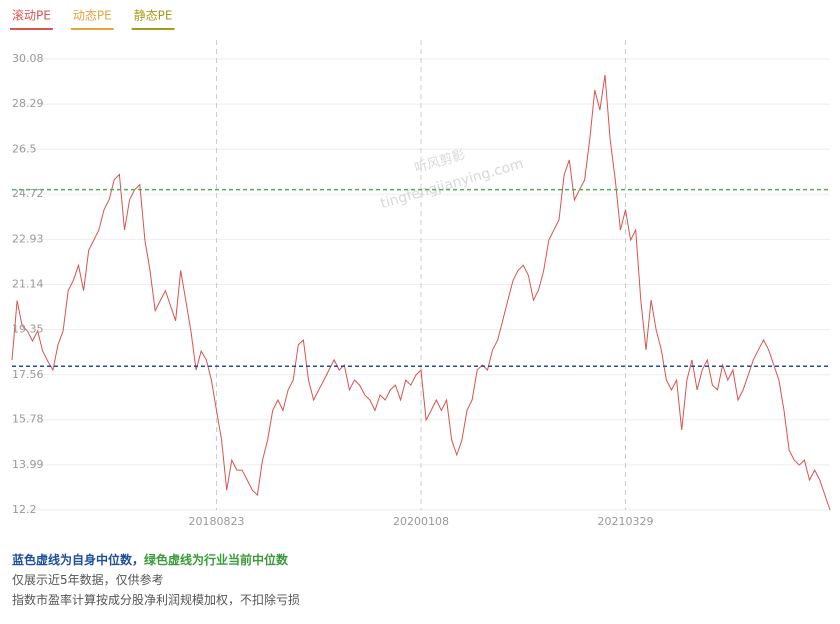  What do you see at coordinates (24, 148) in the screenshot?
I see `y-tick-label: 26.5` at bounding box center [24, 148].